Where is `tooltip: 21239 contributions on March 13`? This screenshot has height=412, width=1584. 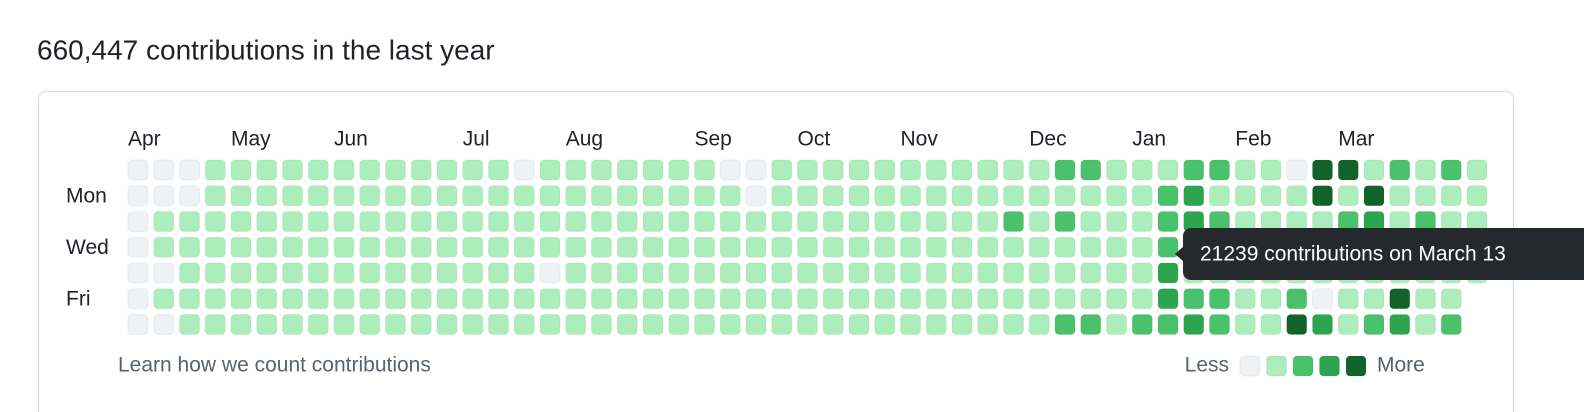
tooltip: 21239 contributions on March 13 is located at coordinates (1379, 254).